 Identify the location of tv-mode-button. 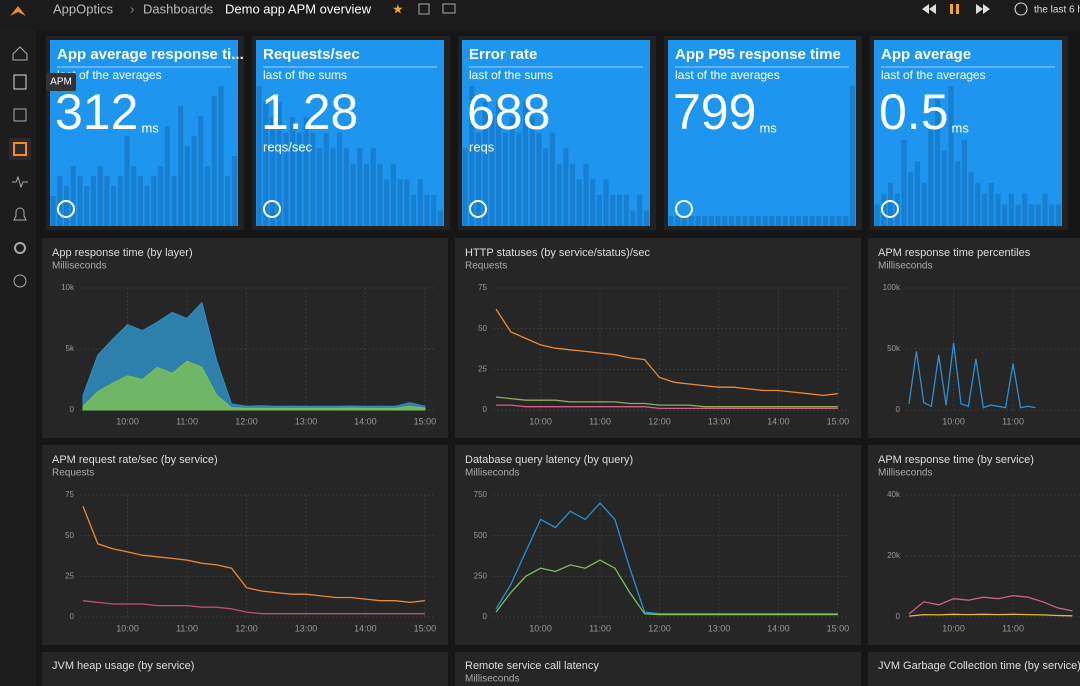
(449, 8).